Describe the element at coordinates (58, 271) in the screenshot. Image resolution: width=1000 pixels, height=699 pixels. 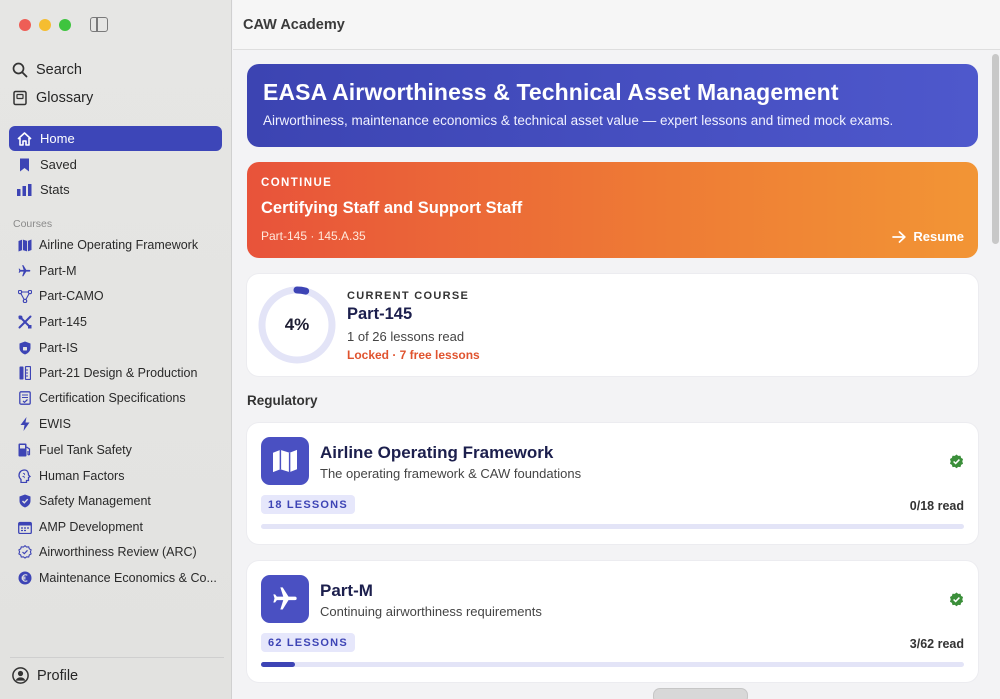
I see `sidebar-course-label: Part-M` at that location.